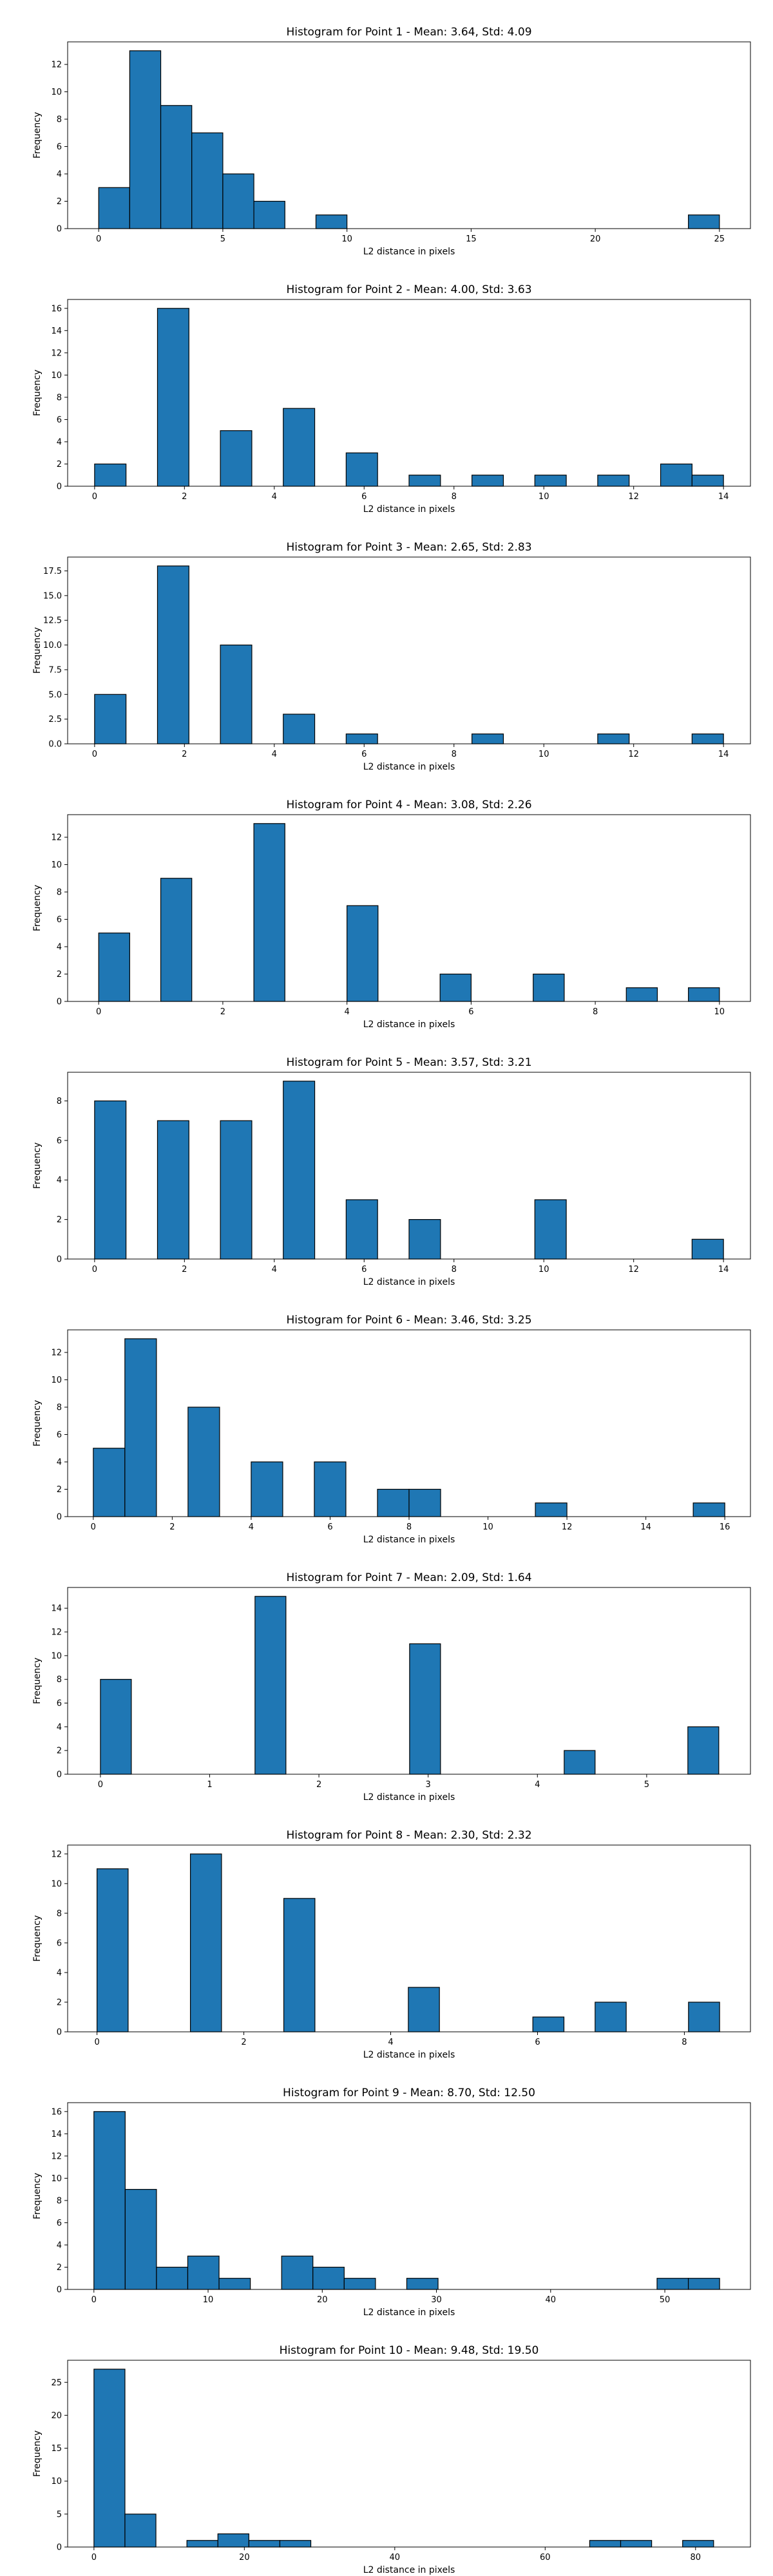 The image size is (773, 2576). Describe the element at coordinates (56, 1609) in the screenshot. I see `y-tick-label: 14` at that location.